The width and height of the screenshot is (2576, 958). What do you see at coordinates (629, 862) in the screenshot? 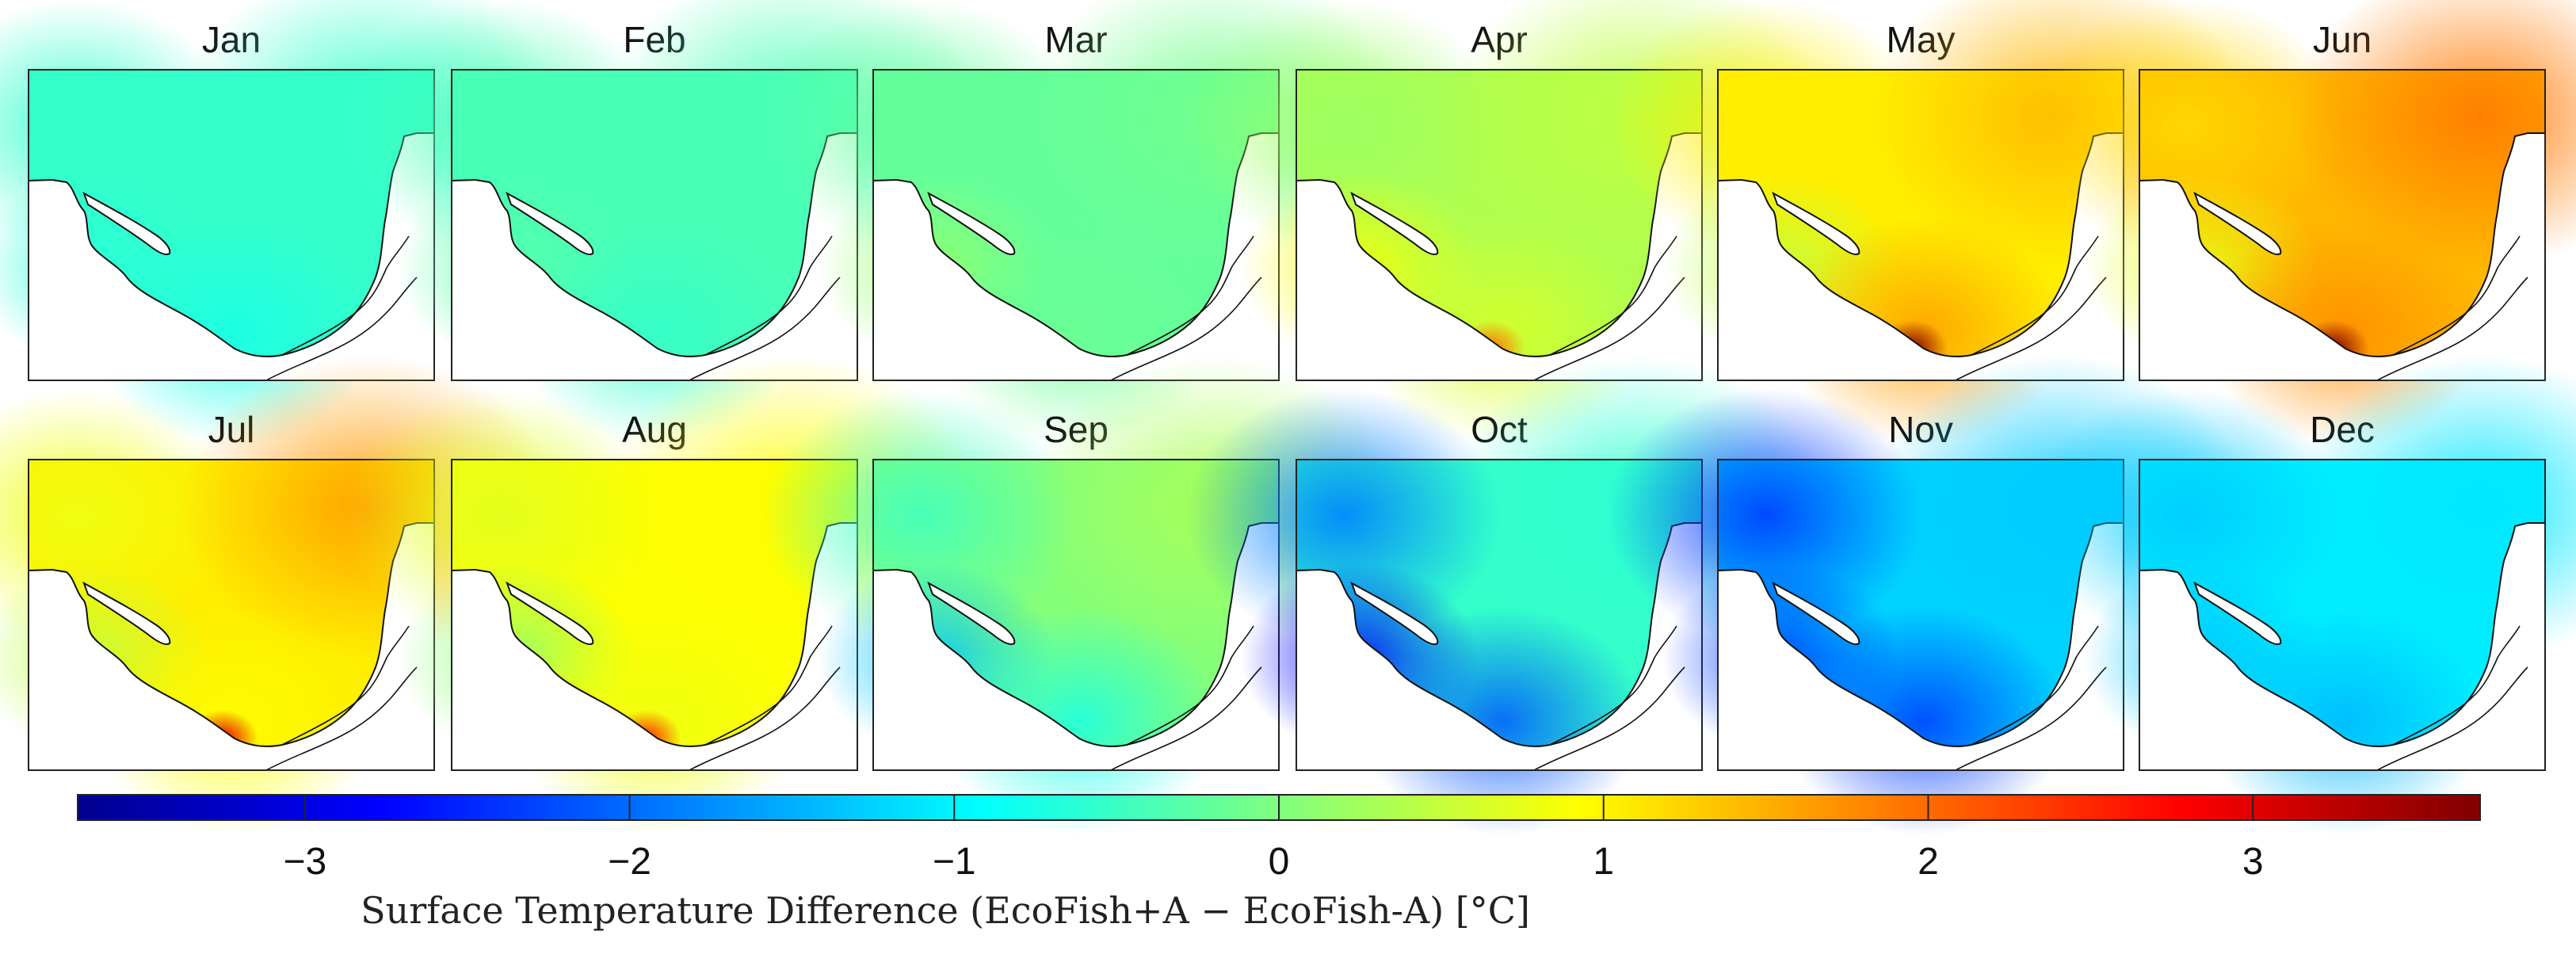
I see `colorbar-tick-label: −2` at bounding box center [629, 862].